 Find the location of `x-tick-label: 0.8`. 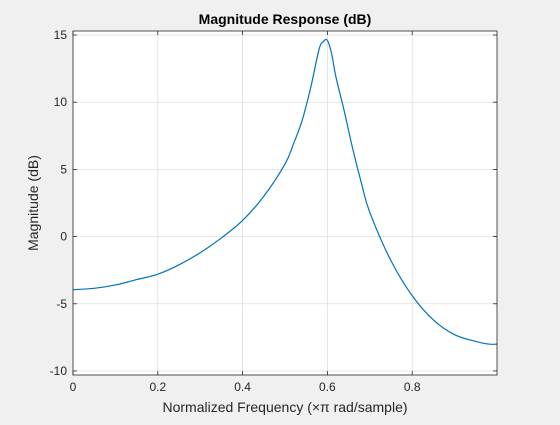

x-tick-label: 0.8 is located at coordinates (412, 387).